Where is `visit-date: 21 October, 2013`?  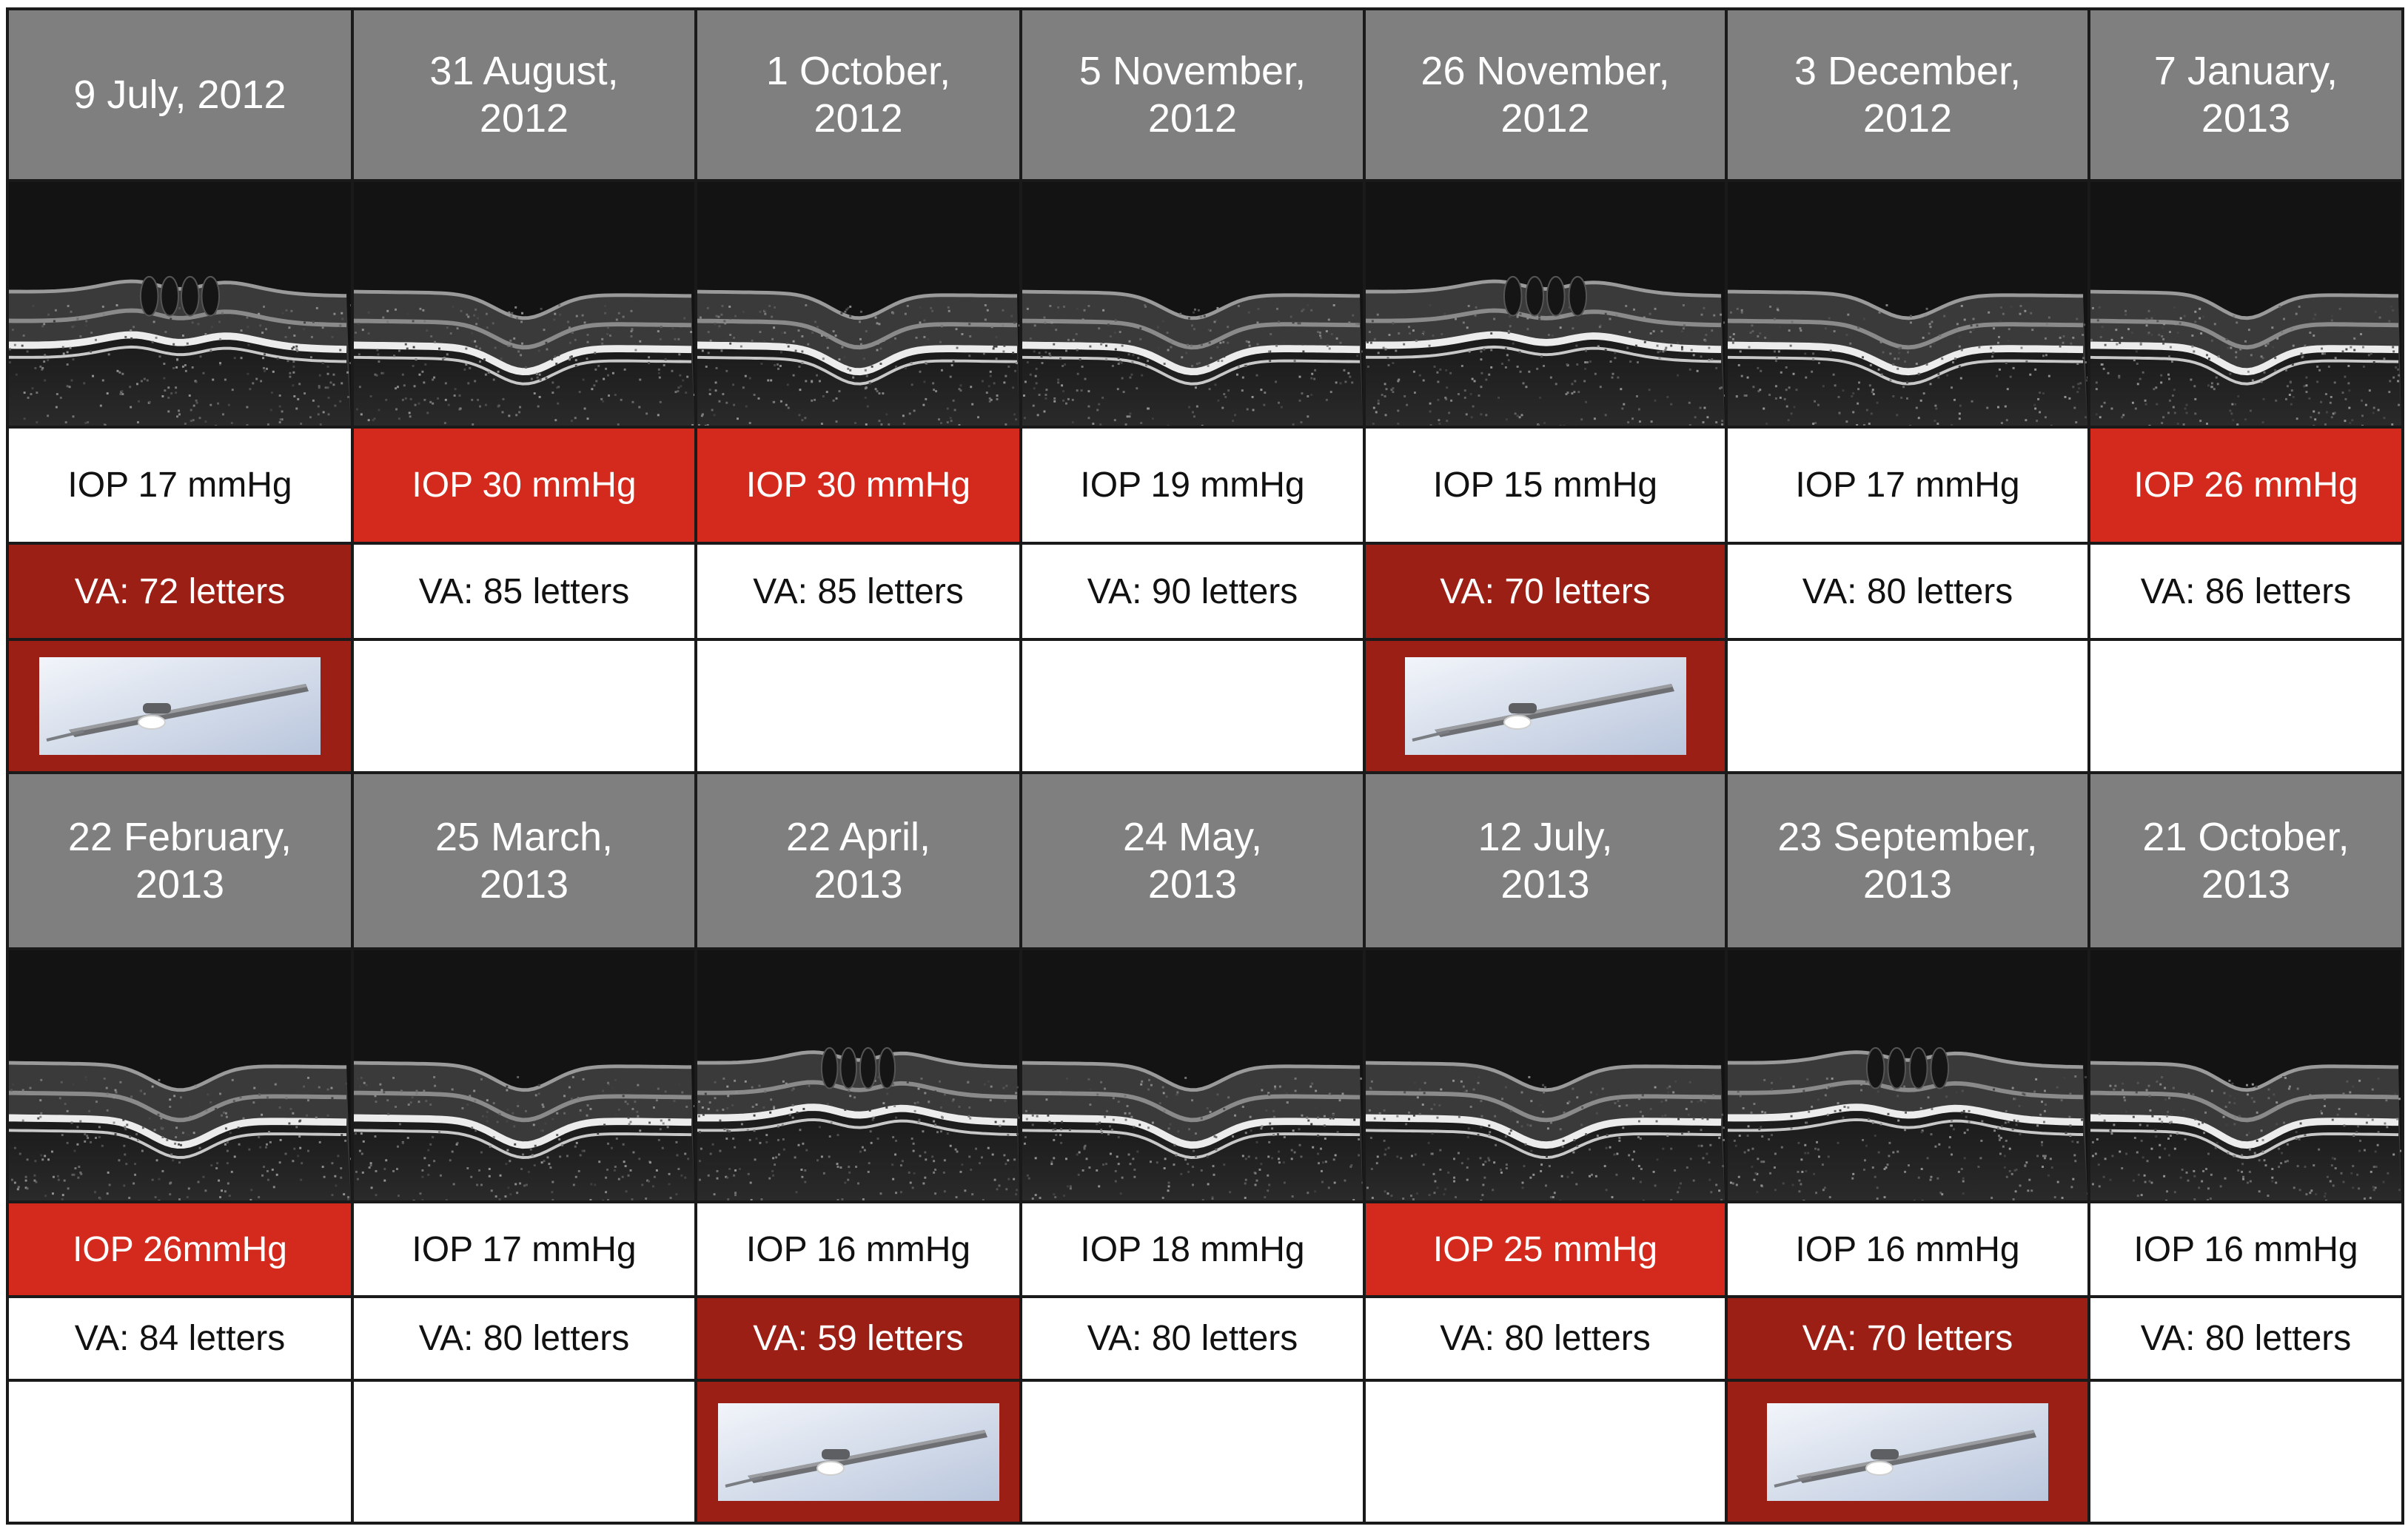
visit-date: 21 October, 2013 is located at coordinates (2246, 861).